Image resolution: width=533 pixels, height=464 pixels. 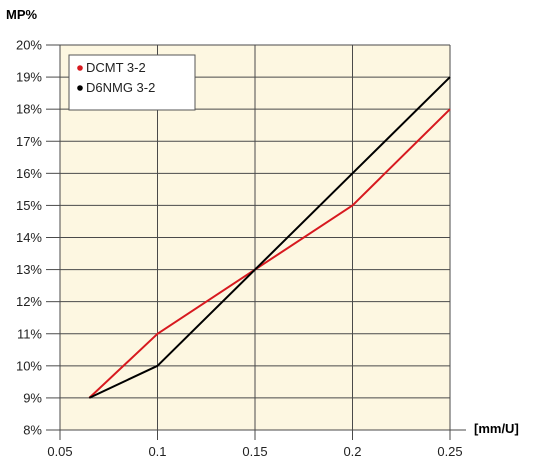 I want to click on y-axis-title: MP%, so click(x=22, y=14).